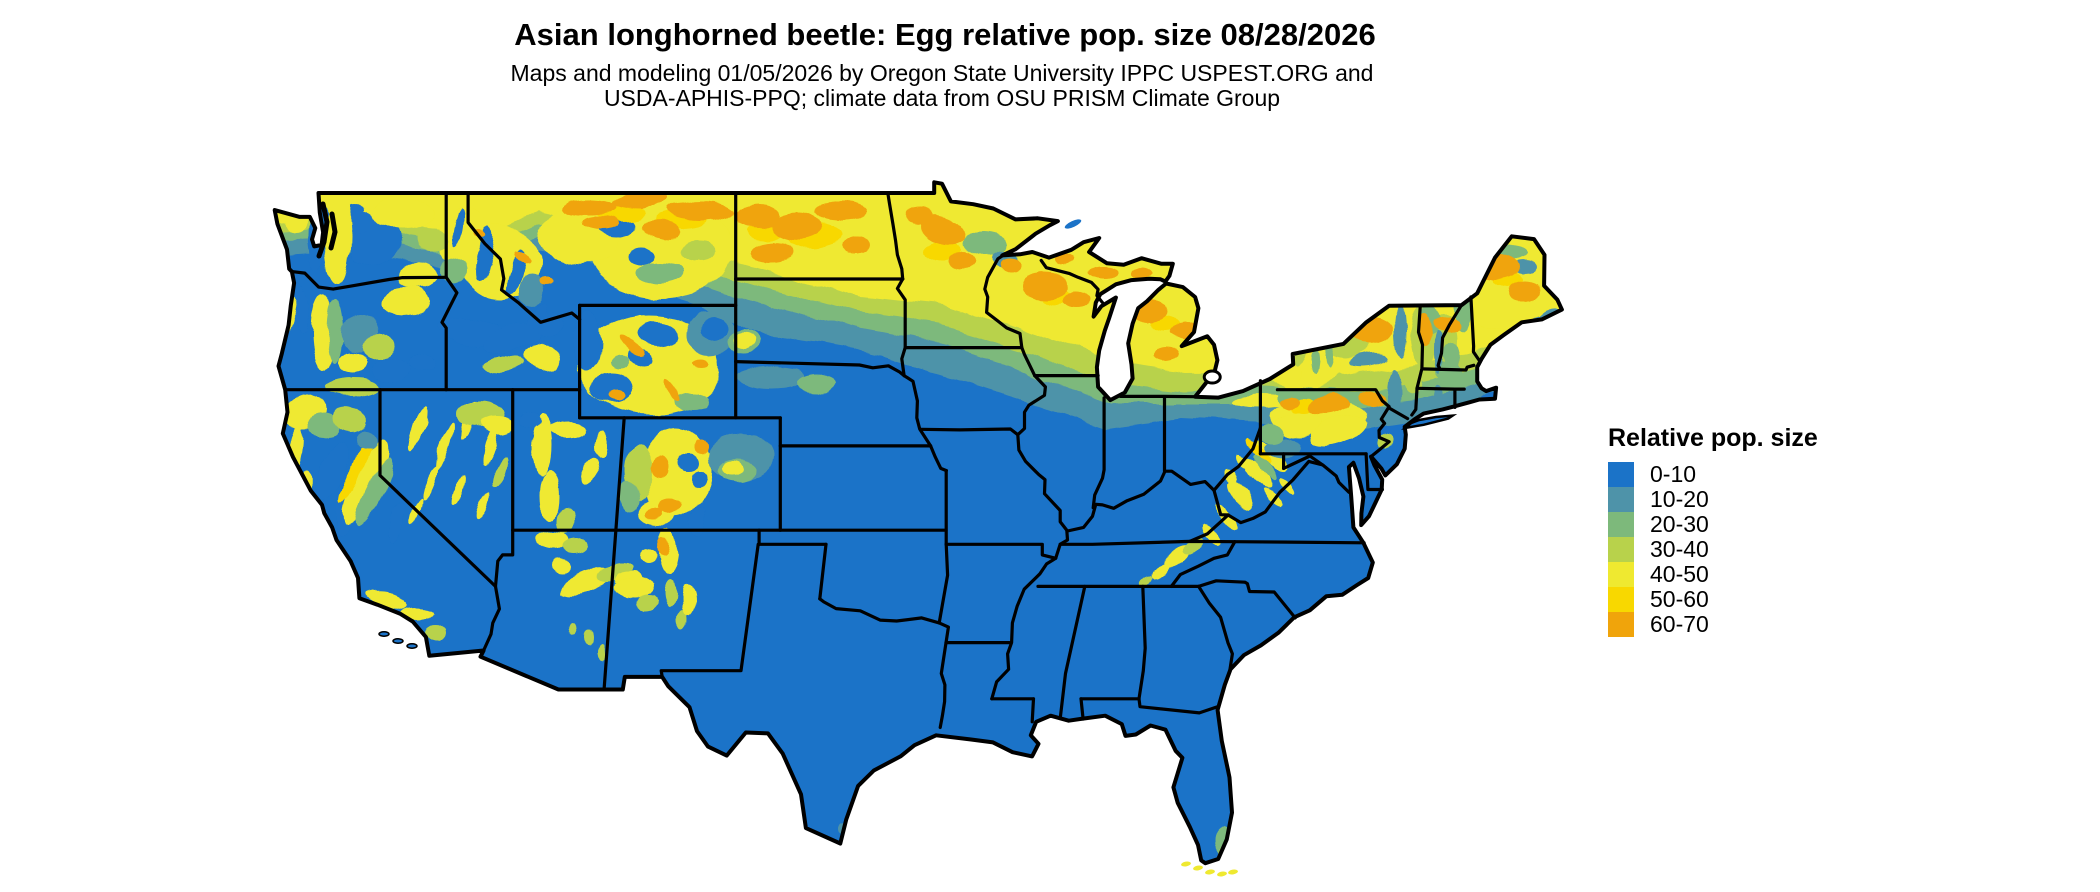  What do you see at coordinates (1673, 474) in the screenshot?
I see `legend-label: 0-10` at bounding box center [1673, 474].